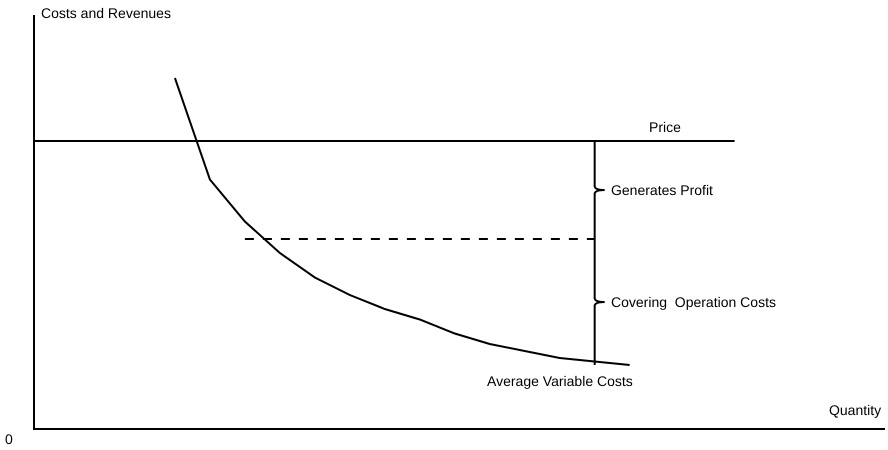  I want to click on series-label: Average Variable Costs, so click(560, 381).